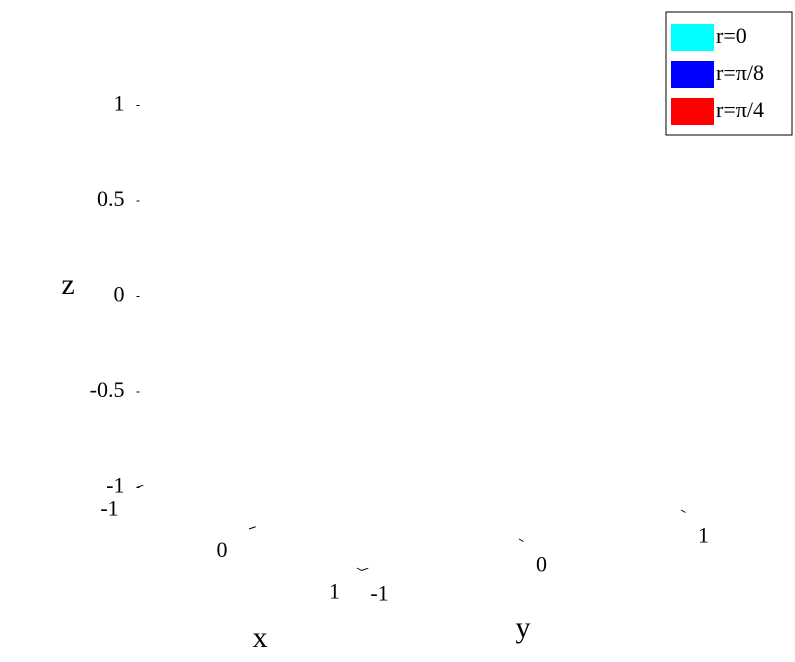 The image size is (795, 662). I want to click on z-tick-label: -0.5, so click(107, 389).